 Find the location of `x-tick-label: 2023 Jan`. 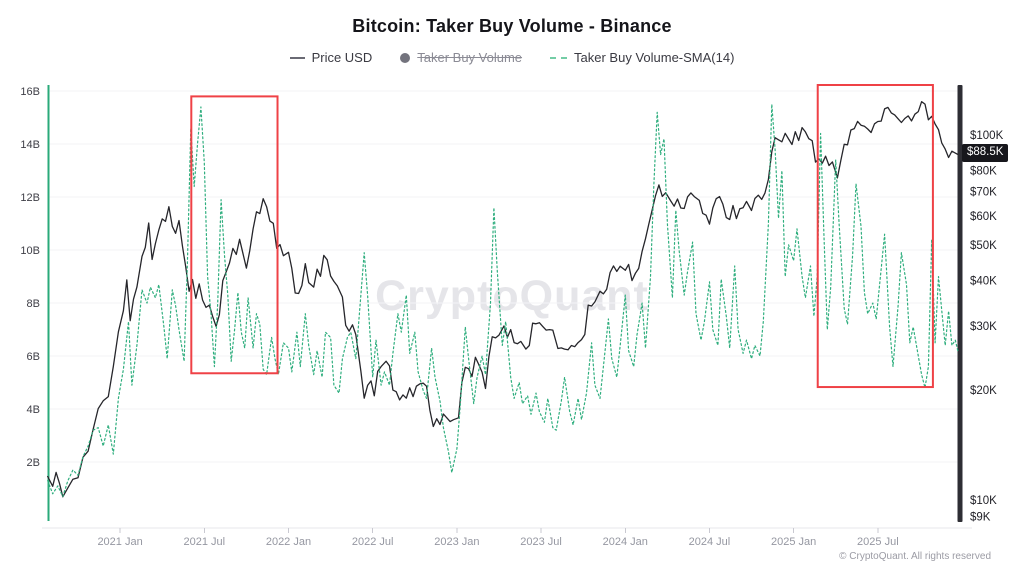

x-tick-label: 2023 Jan is located at coordinates (456, 542).